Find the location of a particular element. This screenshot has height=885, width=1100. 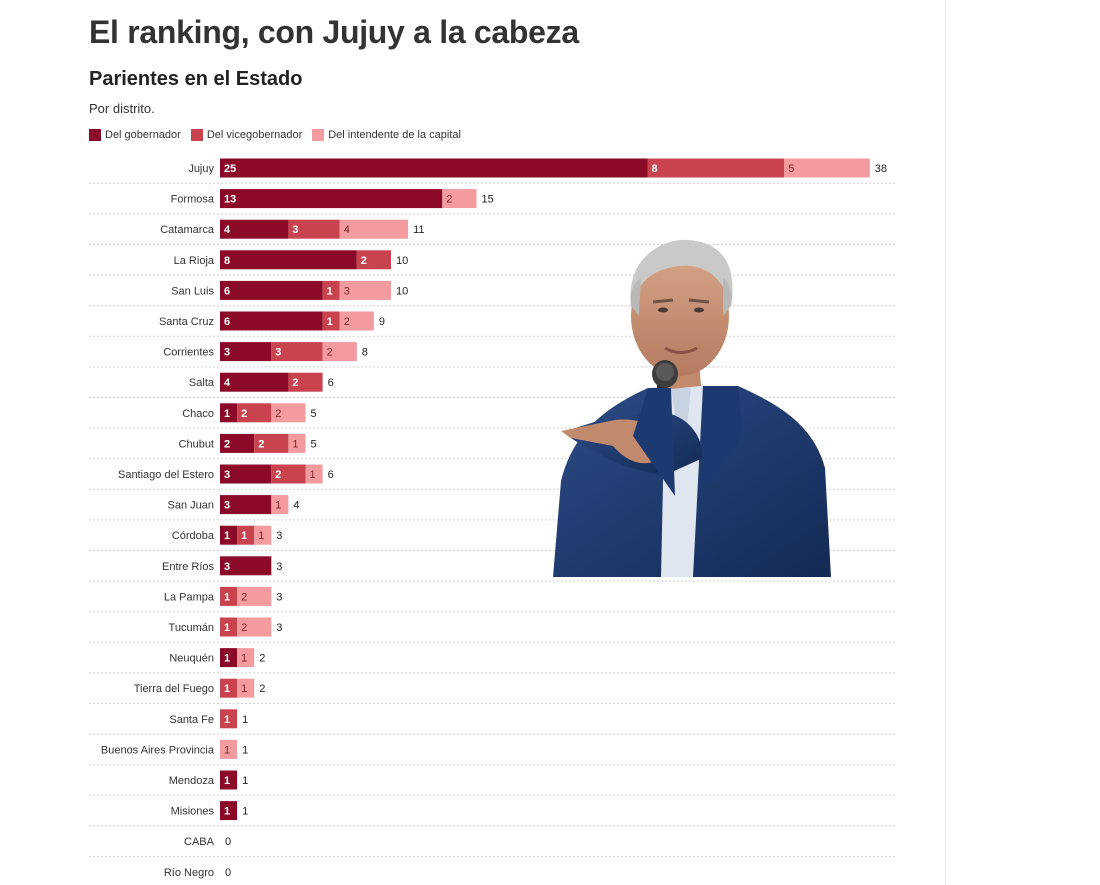

category-label: Río Negro is located at coordinates (189, 873).